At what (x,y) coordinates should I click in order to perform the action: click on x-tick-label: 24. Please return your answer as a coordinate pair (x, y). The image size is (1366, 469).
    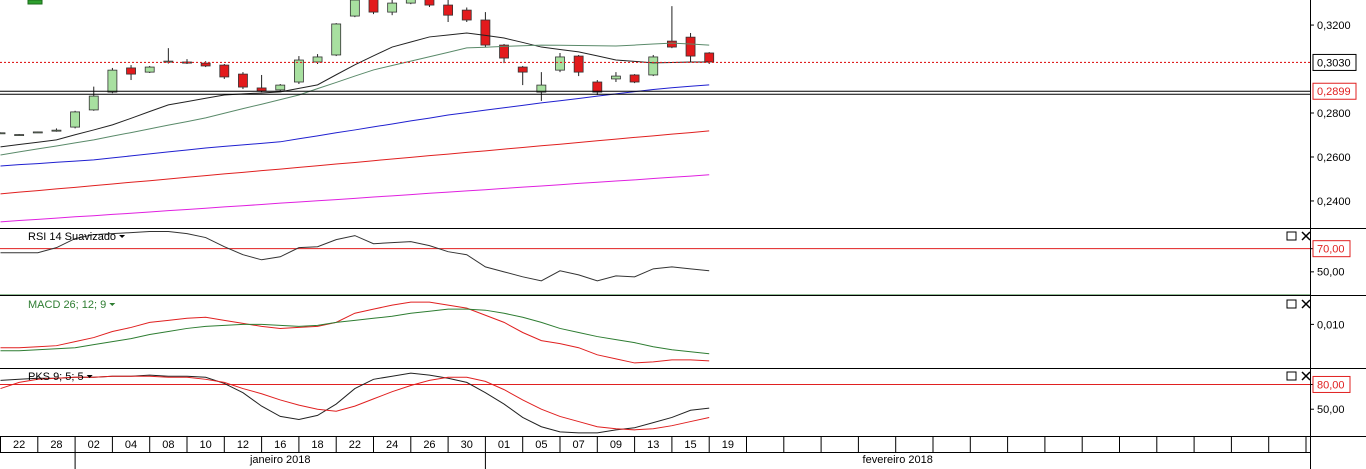
    Looking at the image, I should click on (392, 445).